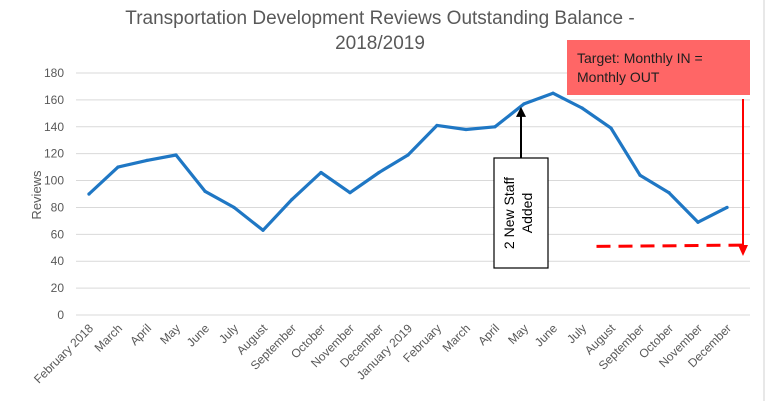  I want to click on x-tick-label-3: May, so click(170, 334).